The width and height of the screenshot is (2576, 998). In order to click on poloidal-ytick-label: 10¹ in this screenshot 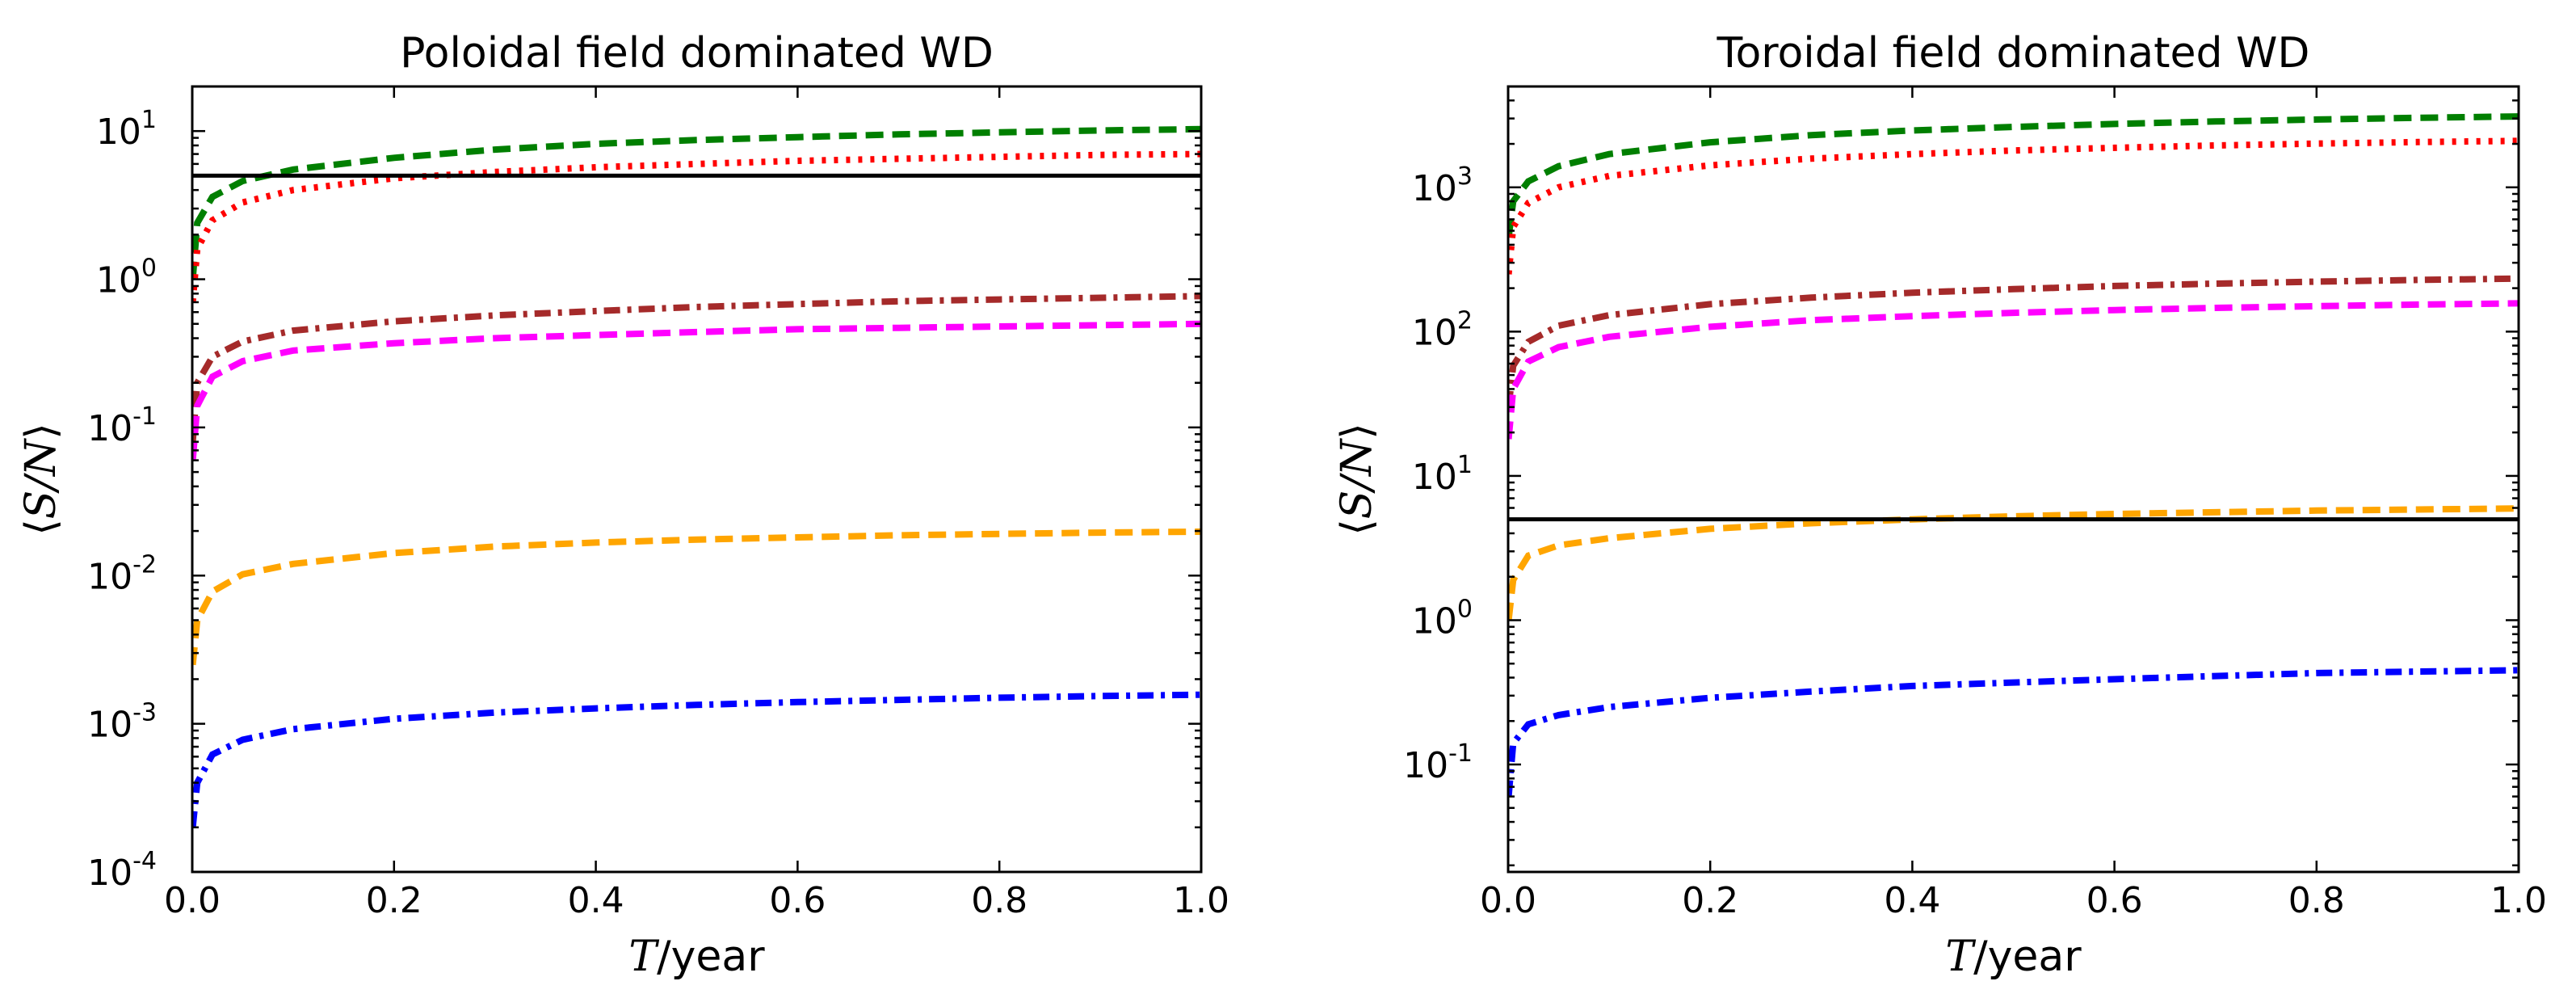, I will do `click(127, 129)`.